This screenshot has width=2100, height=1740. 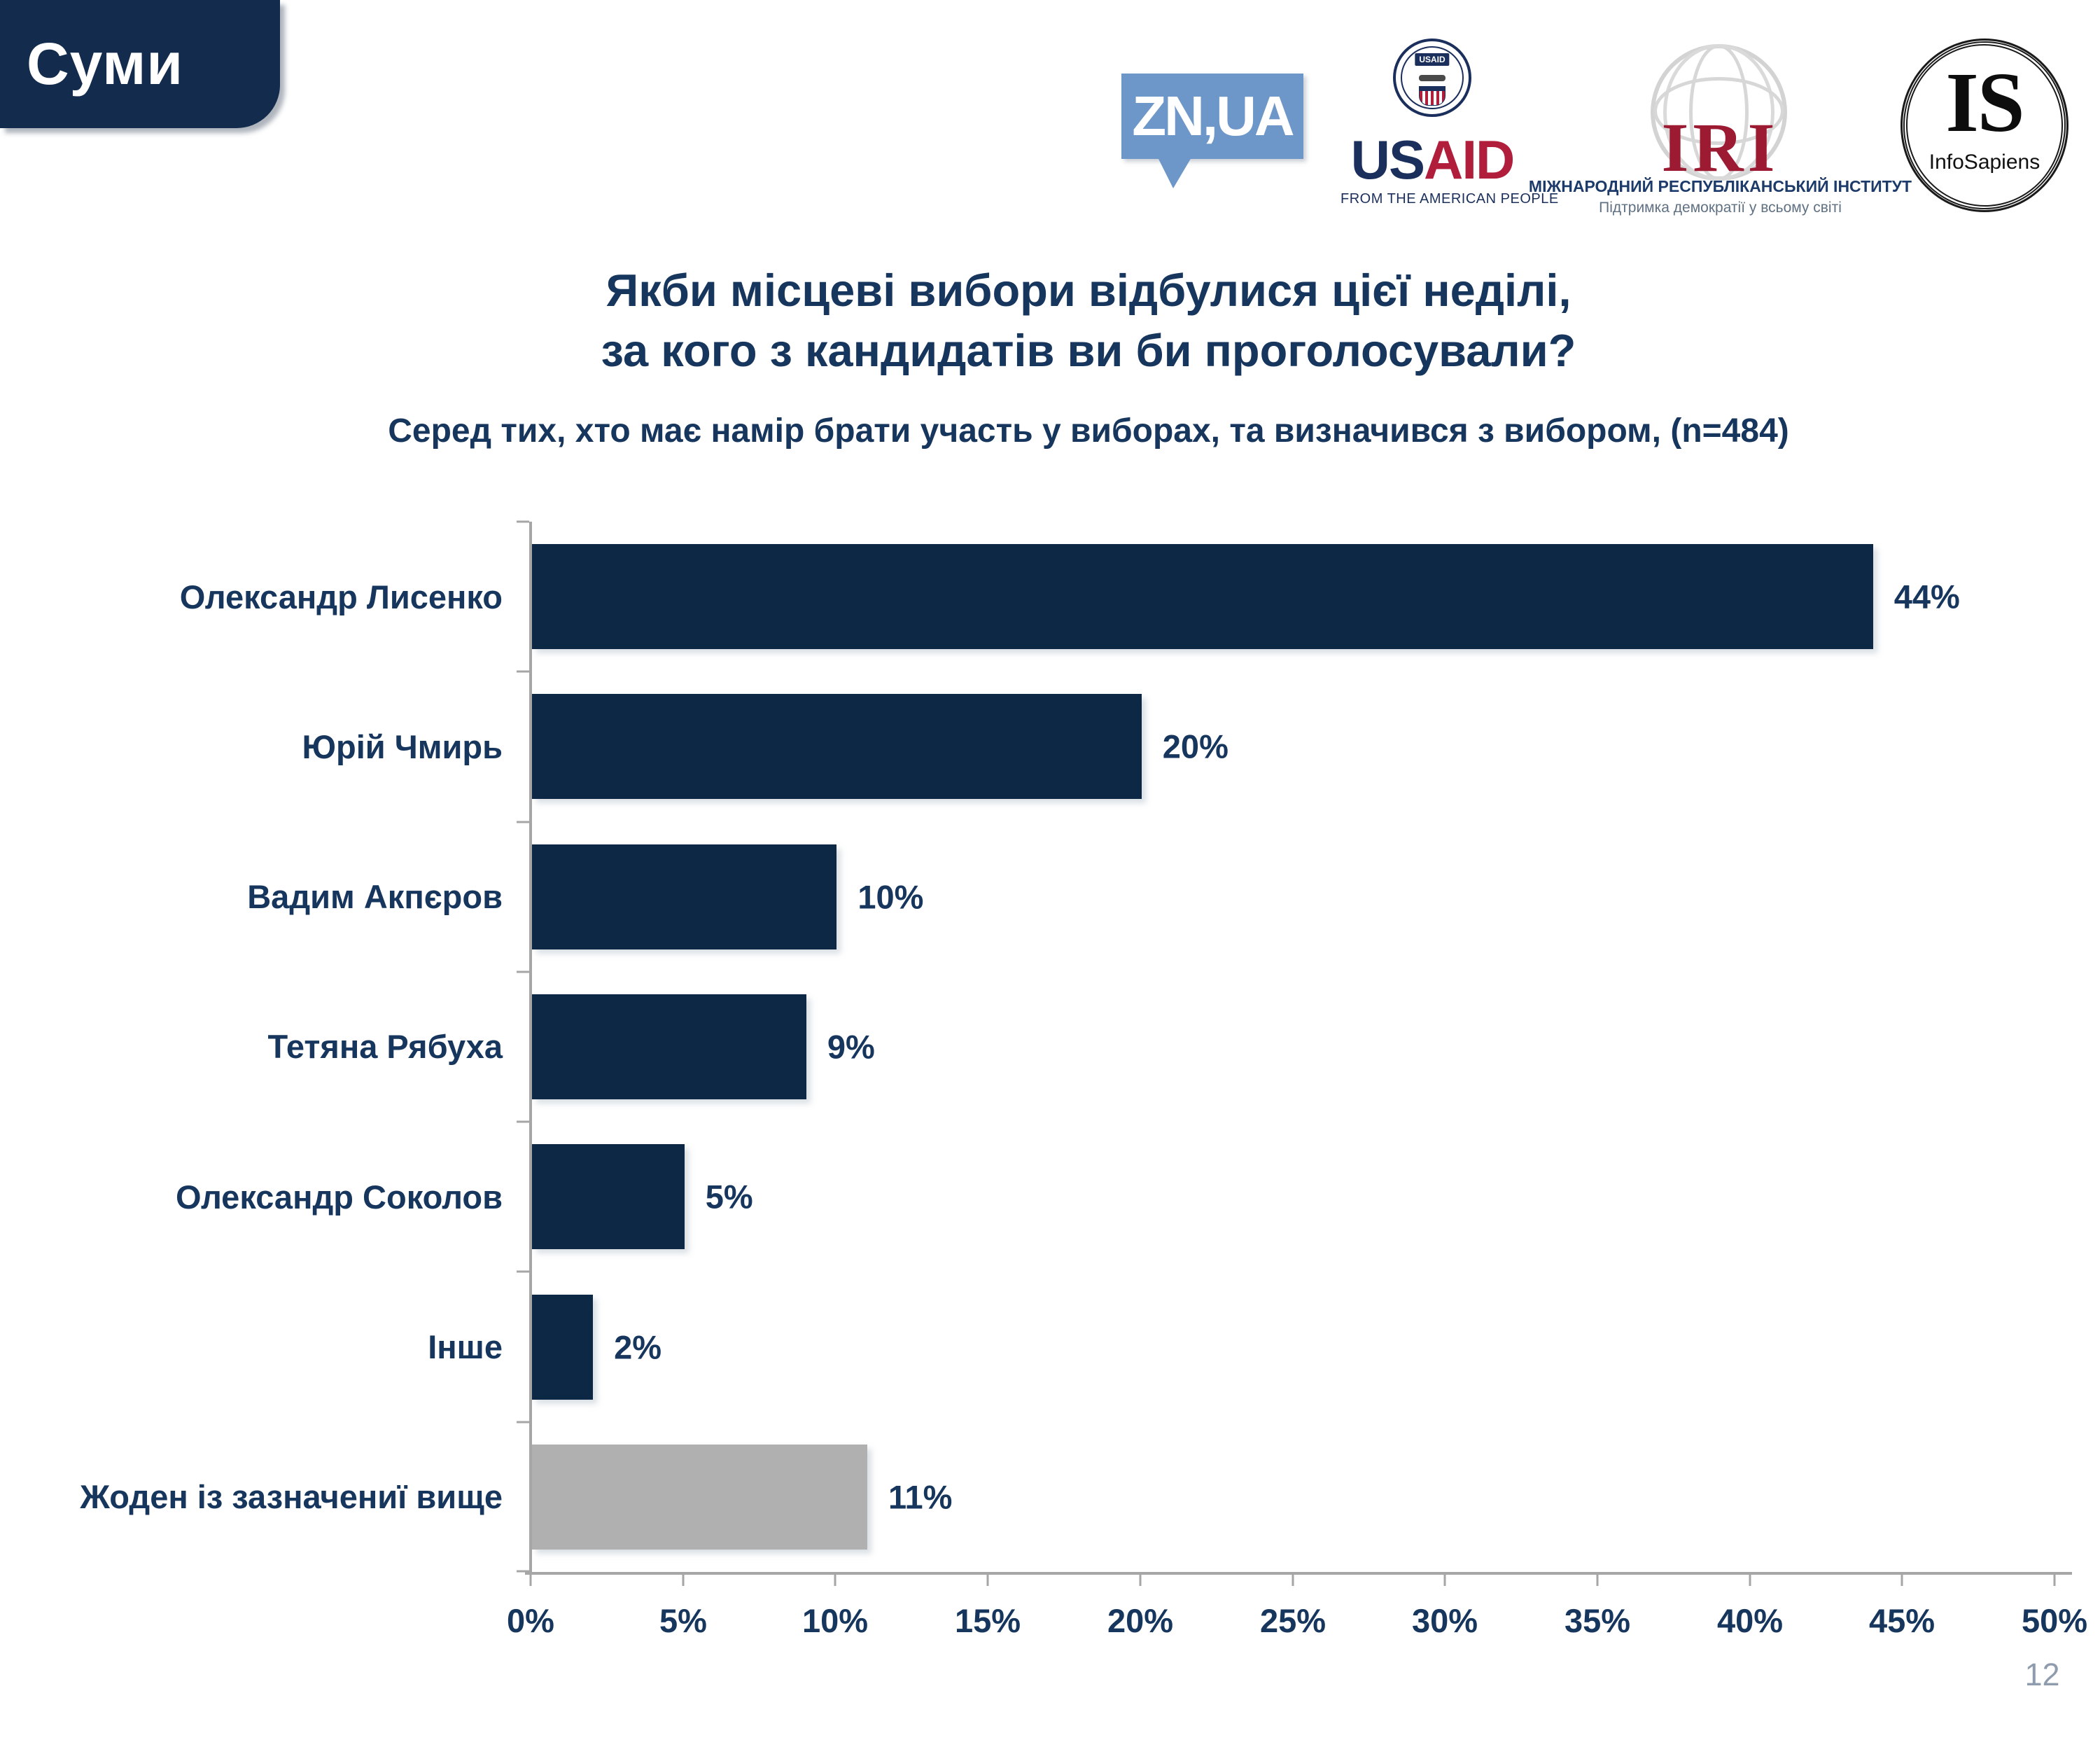 What do you see at coordinates (1720, 147) in the screenshot?
I see `iri-acronym: IRI` at bounding box center [1720, 147].